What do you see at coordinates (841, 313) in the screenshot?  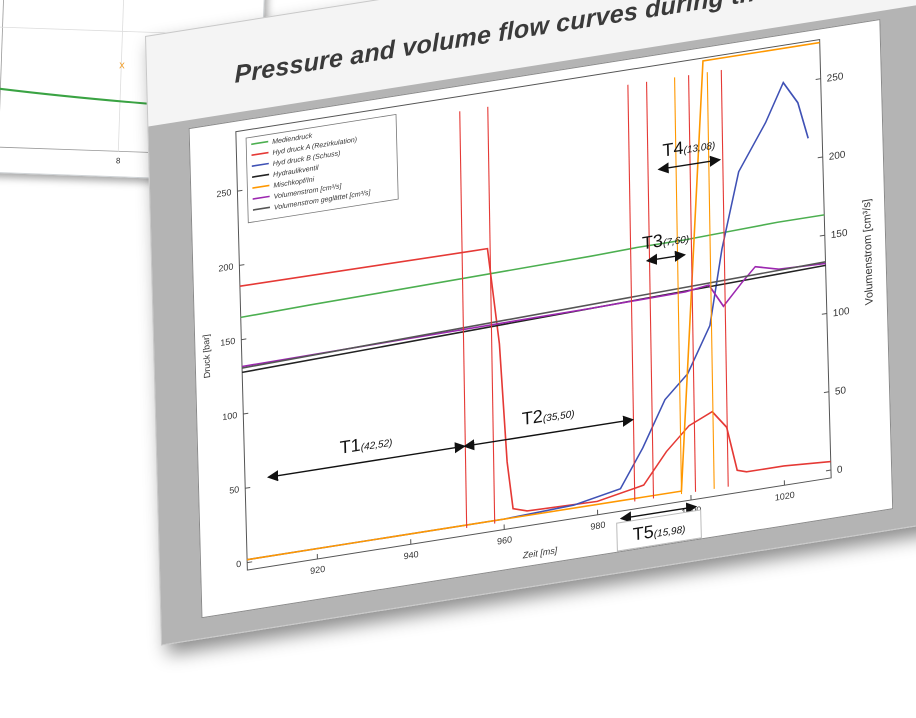 I see `y2-tick-label: 100` at bounding box center [841, 313].